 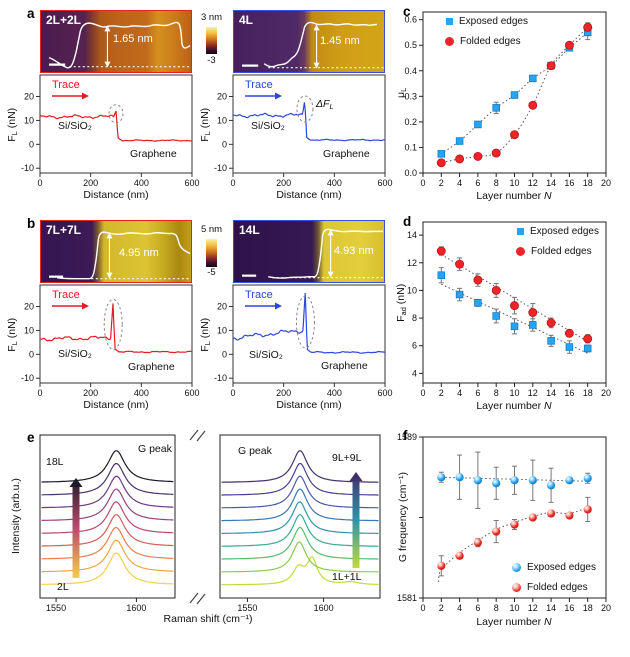 What do you see at coordinates (325, 104) in the screenshot?
I see `delta-friction-label: ΔFL` at bounding box center [325, 104].